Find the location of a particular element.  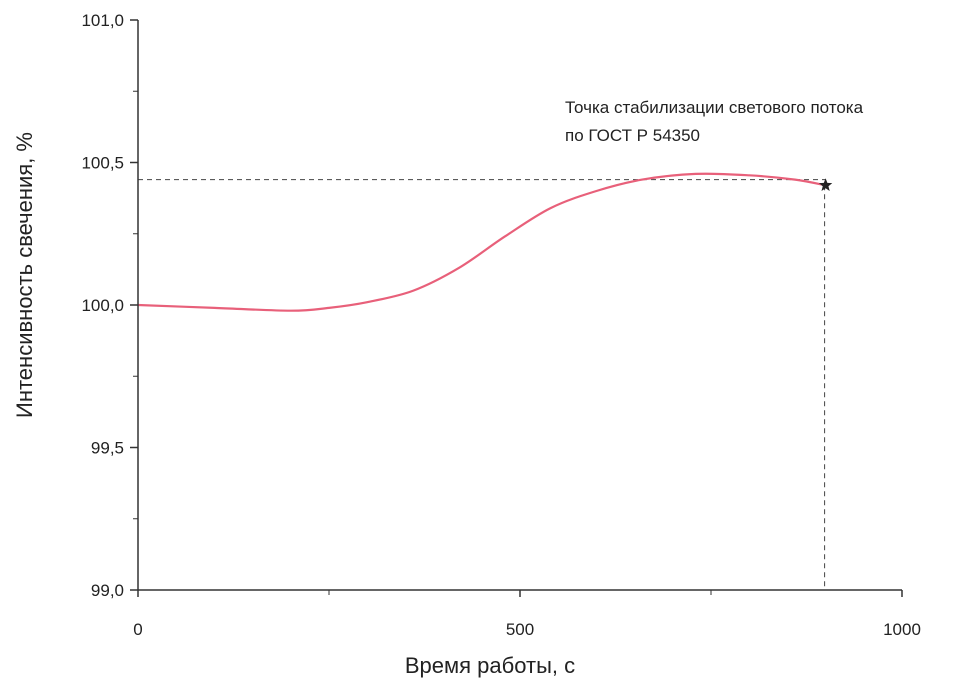

y-tick-label: 99,5 is located at coordinates (107, 448).